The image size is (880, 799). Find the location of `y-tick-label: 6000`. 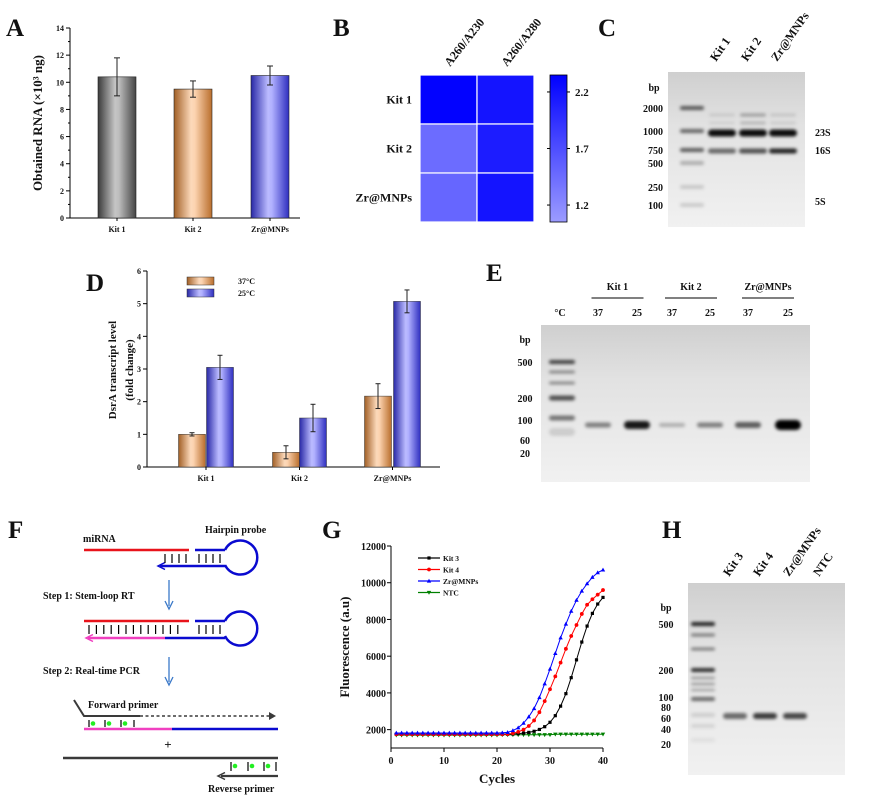

y-tick-label: 6000 is located at coordinates (376, 657).